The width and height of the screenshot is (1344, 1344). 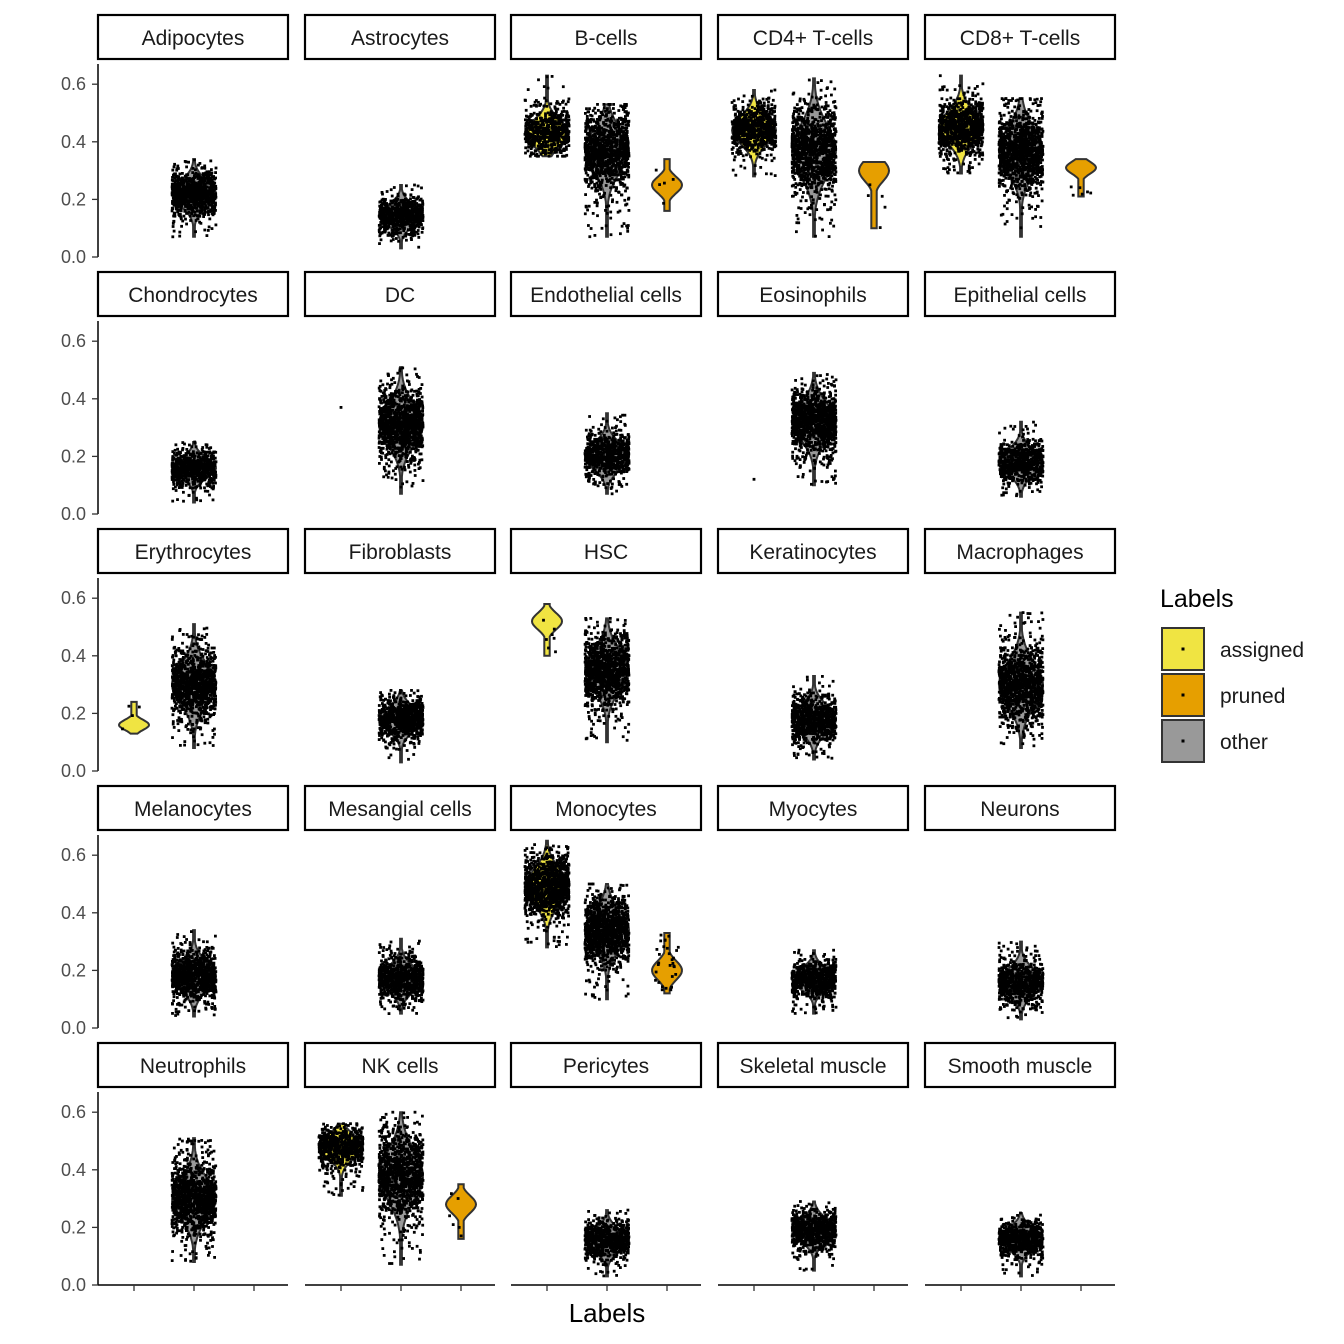 What do you see at coordinates (606, 126) in the screenshot?
I see `panel-b-cells: B-cells` at bounding box center [606, 126].